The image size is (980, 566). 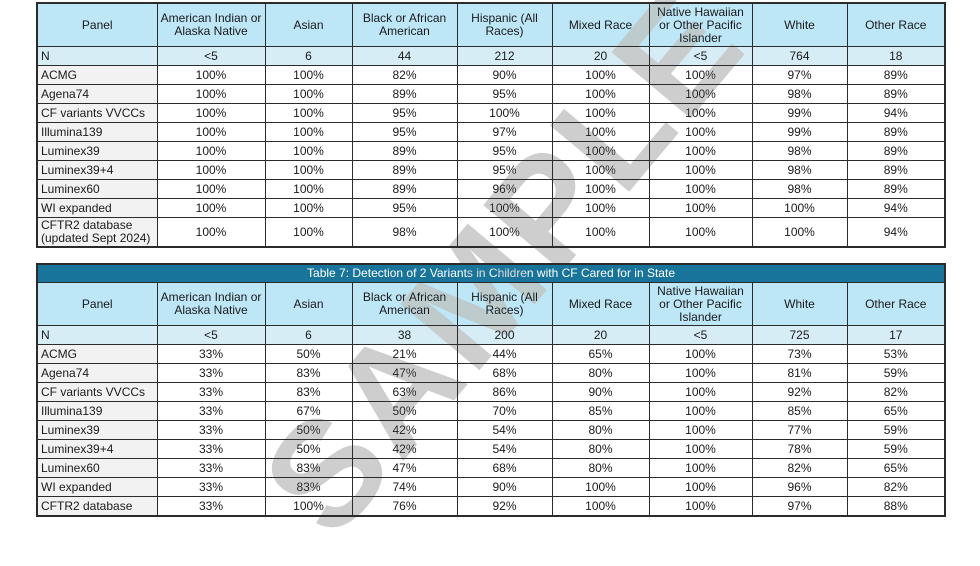 What do you see at coordinates (600, 411) in the screenshot?
I see `percent-cell: 85%` at bounding box center [600, 411].